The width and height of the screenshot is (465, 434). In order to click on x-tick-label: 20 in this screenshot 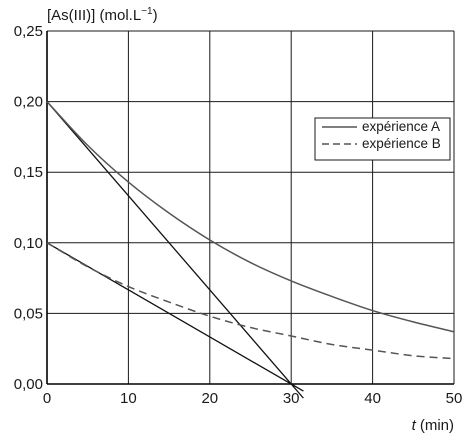, I will do `click(209, 398)`.